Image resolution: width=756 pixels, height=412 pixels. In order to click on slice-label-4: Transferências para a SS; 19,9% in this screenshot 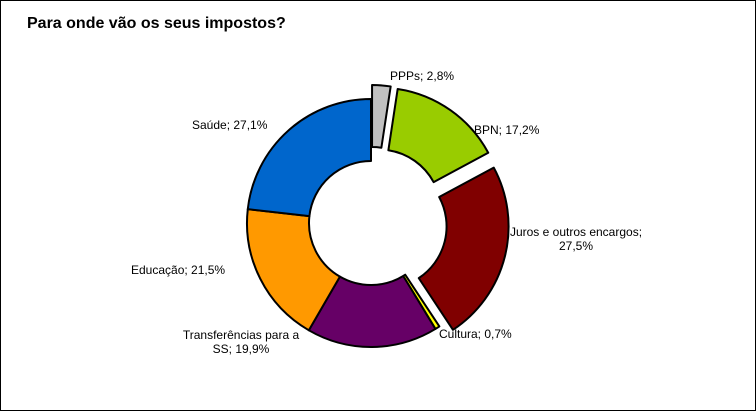, I will do `click(241, 342)`.